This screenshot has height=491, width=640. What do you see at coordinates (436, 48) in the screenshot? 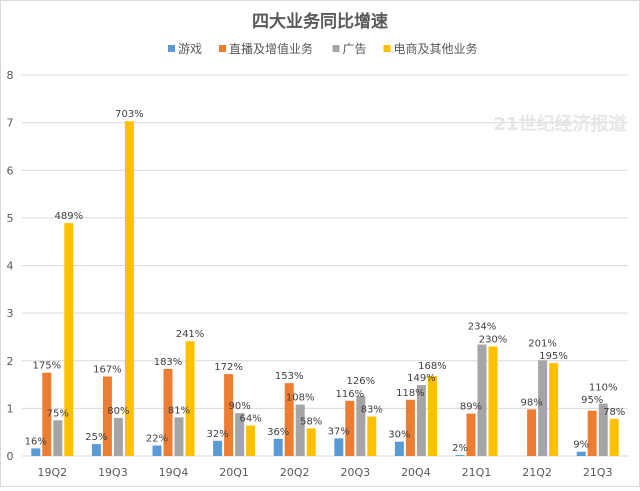
I see `legend-label: 电商及其他业务` at bounding box center [436, 48].